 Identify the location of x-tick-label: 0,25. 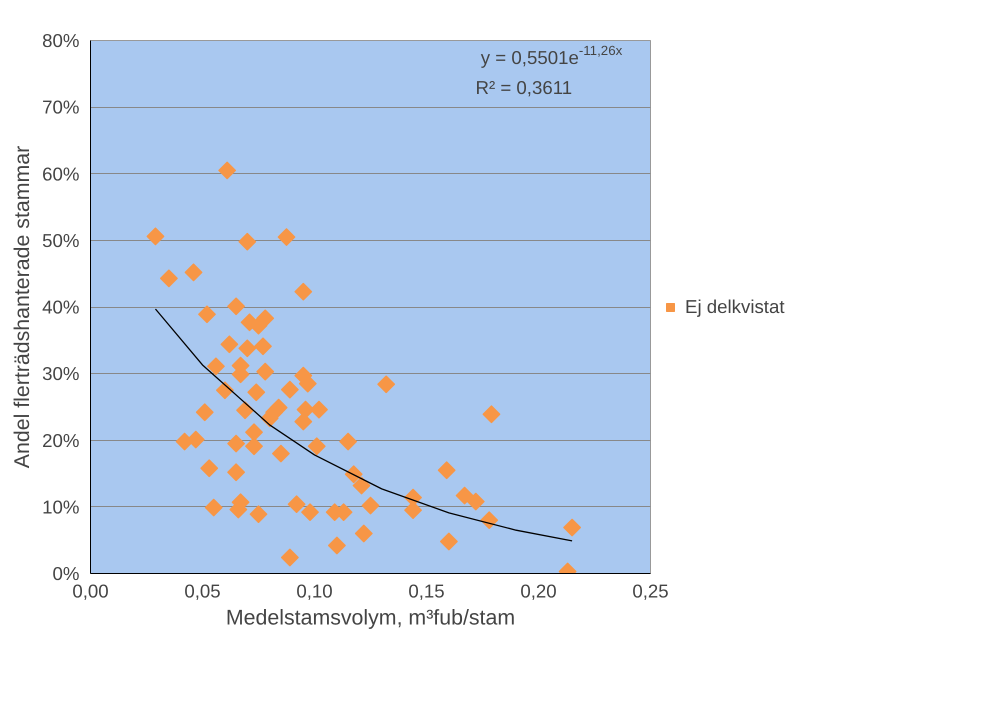
(650, 591).